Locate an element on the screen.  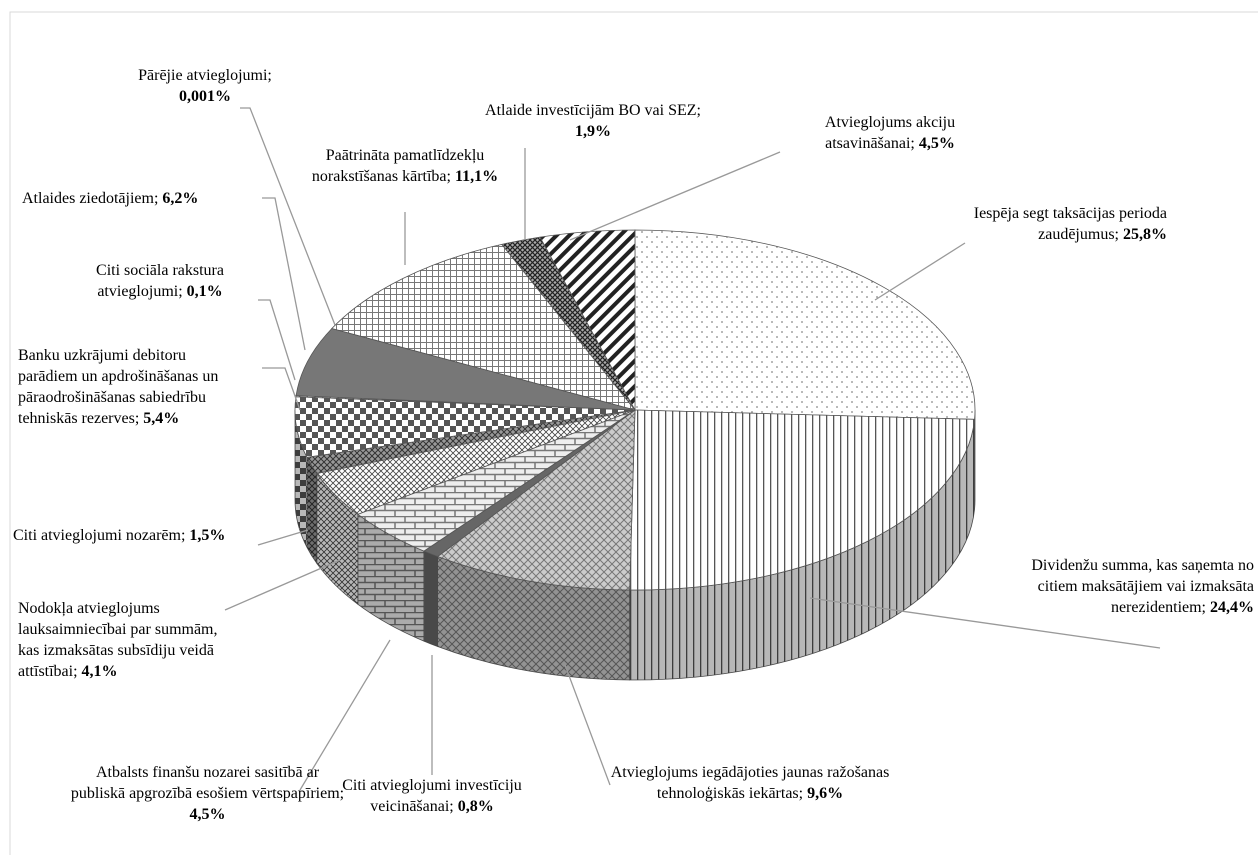
value-label: 0,1% is located at coordinates (204, 291).